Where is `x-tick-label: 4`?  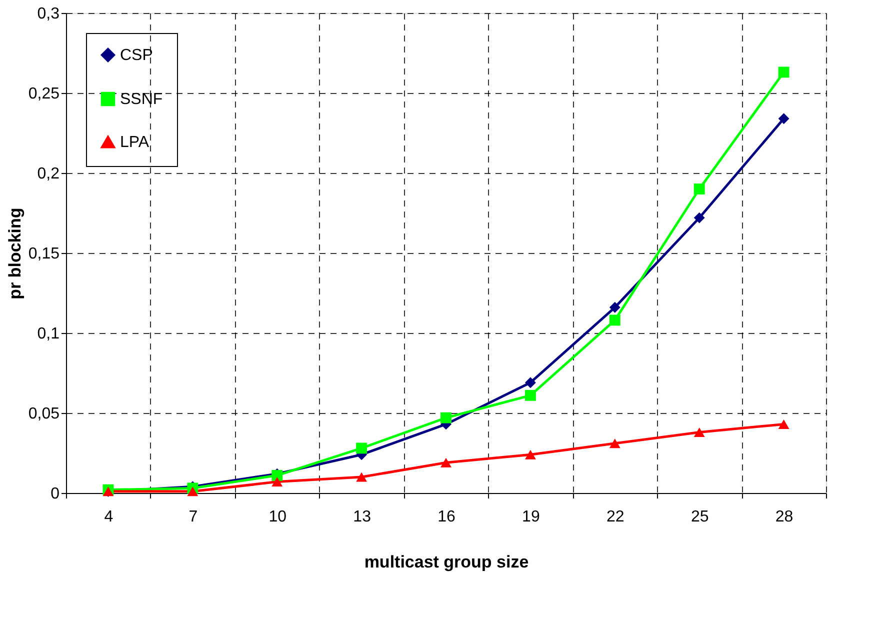 x-tick-label: 4 is located at coordinates (109, 517).